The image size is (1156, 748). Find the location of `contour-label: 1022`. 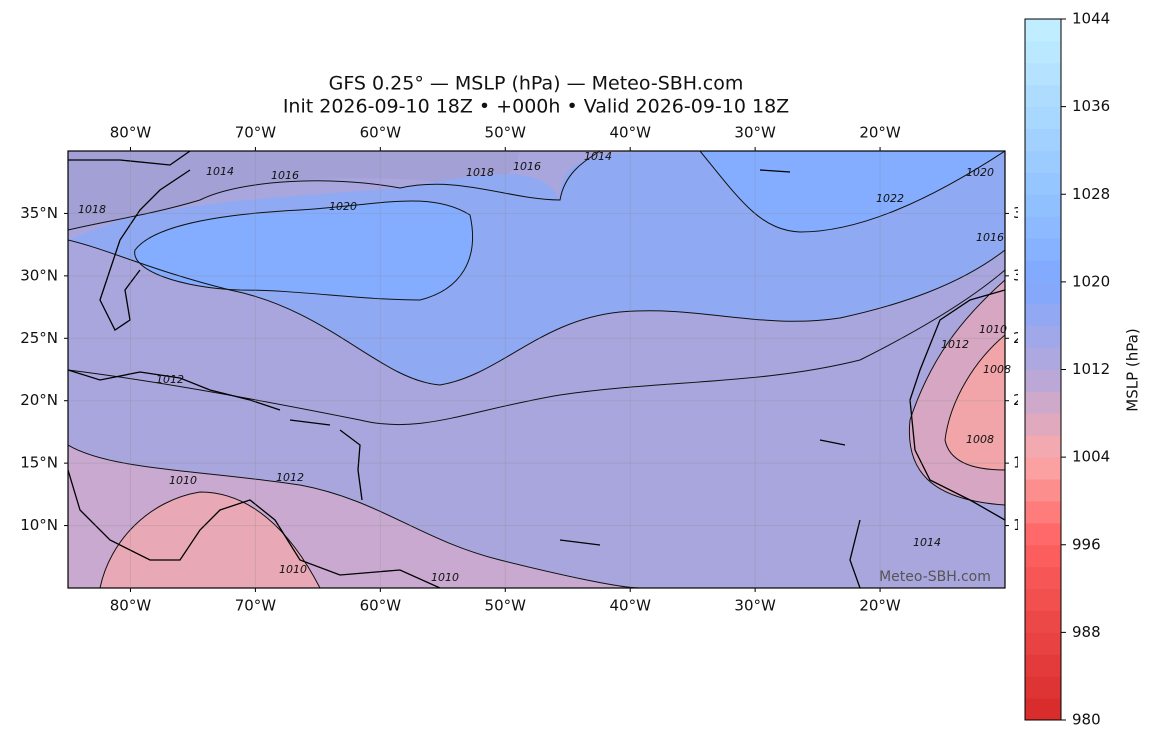

contour-label: 1022 is located at coordinates (890, 198).